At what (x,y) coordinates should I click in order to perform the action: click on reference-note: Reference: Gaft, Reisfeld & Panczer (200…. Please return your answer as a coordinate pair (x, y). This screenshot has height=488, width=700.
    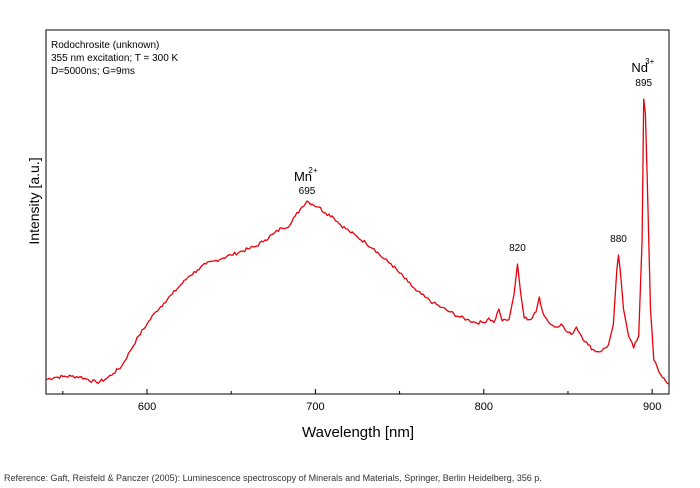
    Looking at the image, I should click on (273, 478).